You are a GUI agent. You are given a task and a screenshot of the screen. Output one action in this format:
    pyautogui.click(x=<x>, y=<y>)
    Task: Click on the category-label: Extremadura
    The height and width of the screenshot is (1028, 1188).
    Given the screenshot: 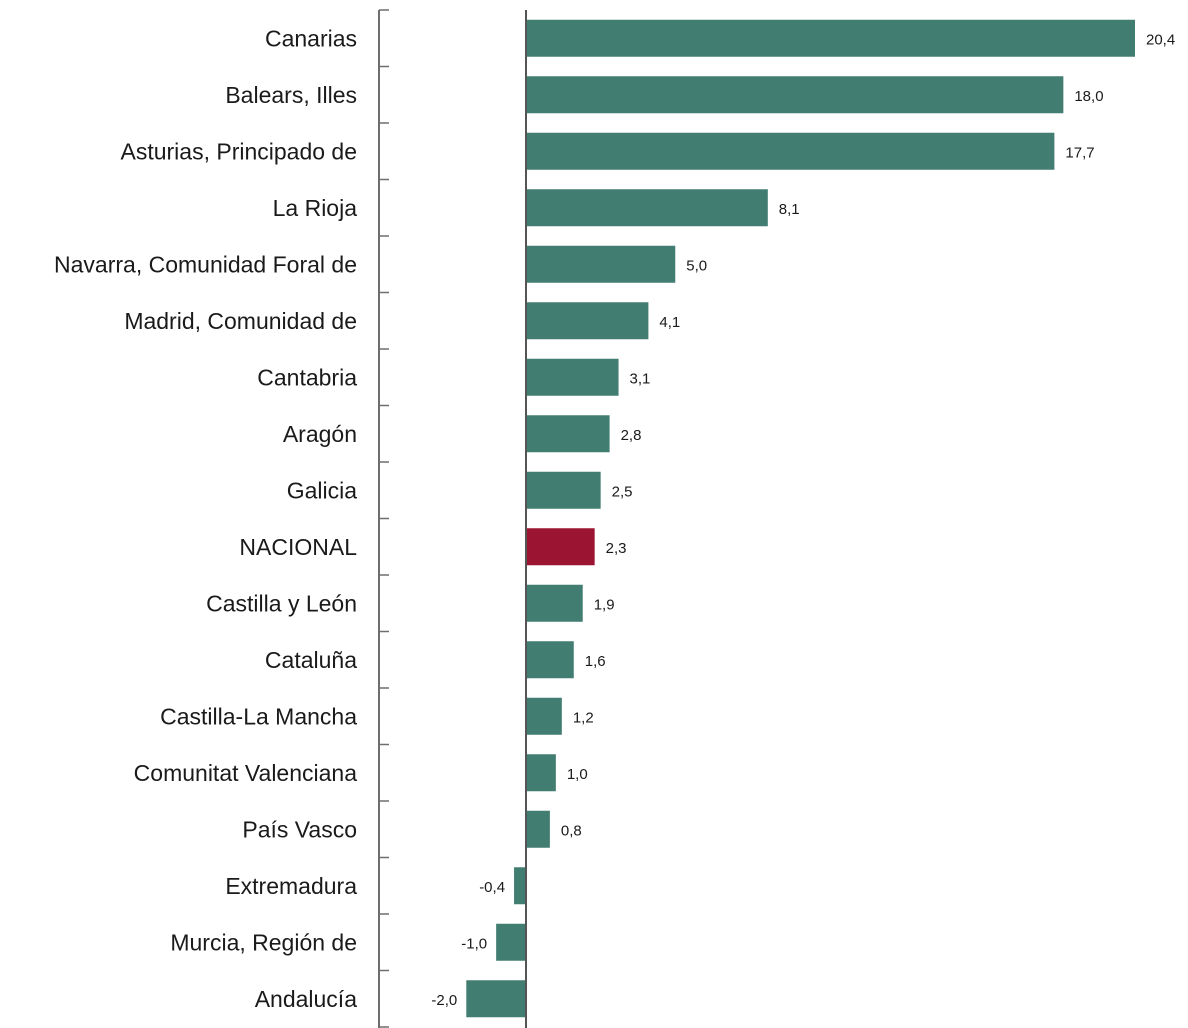 What is the action you would take?
    pyautogui.click(x=291, y=886)
    